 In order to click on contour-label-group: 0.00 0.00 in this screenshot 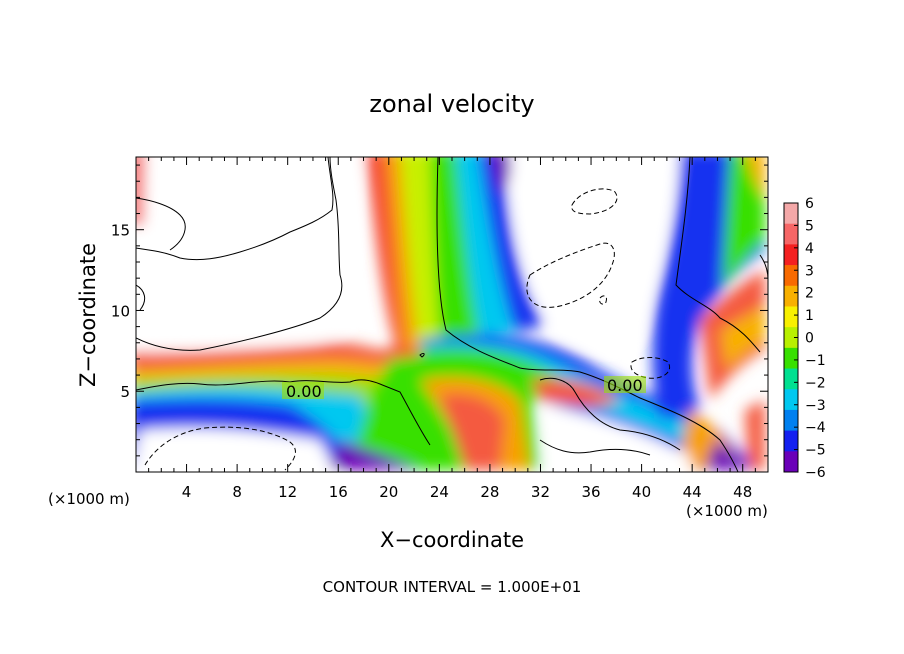, I will do `click(464, 388)`.